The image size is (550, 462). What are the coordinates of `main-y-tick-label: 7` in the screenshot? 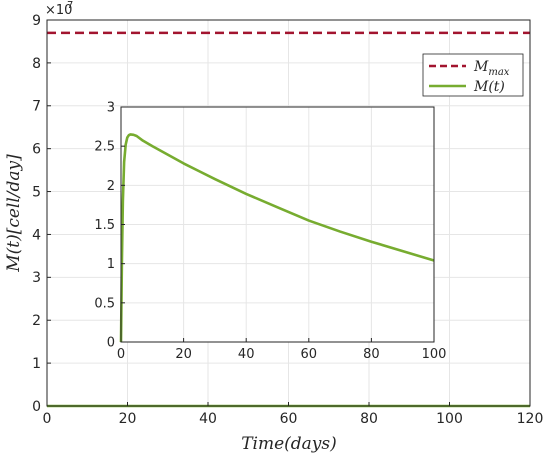 It's located at (36, 107).